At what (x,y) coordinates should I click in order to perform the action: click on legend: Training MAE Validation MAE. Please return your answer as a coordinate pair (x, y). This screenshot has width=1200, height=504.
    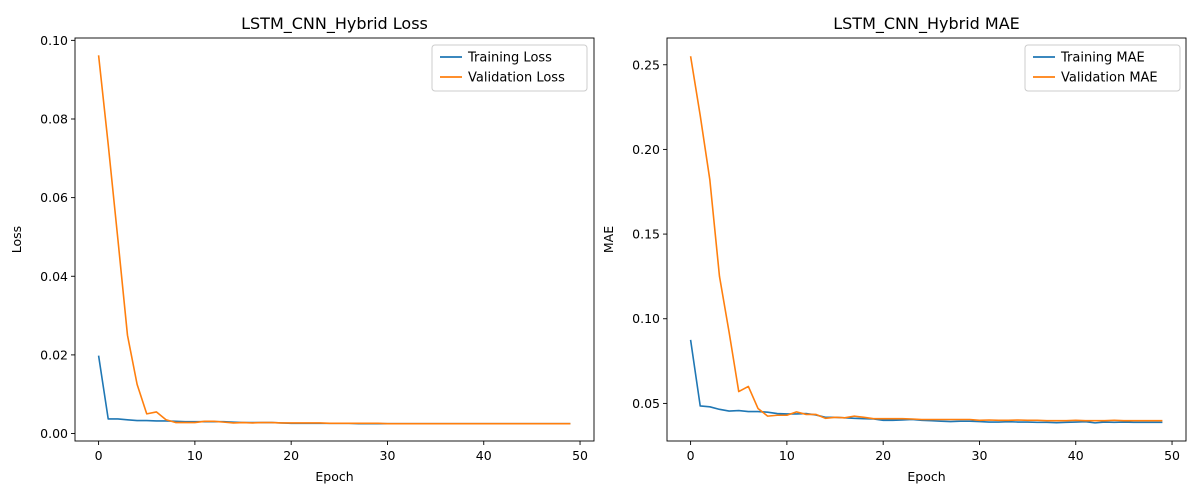
    Looking at the image, I should click on (1102, 68).